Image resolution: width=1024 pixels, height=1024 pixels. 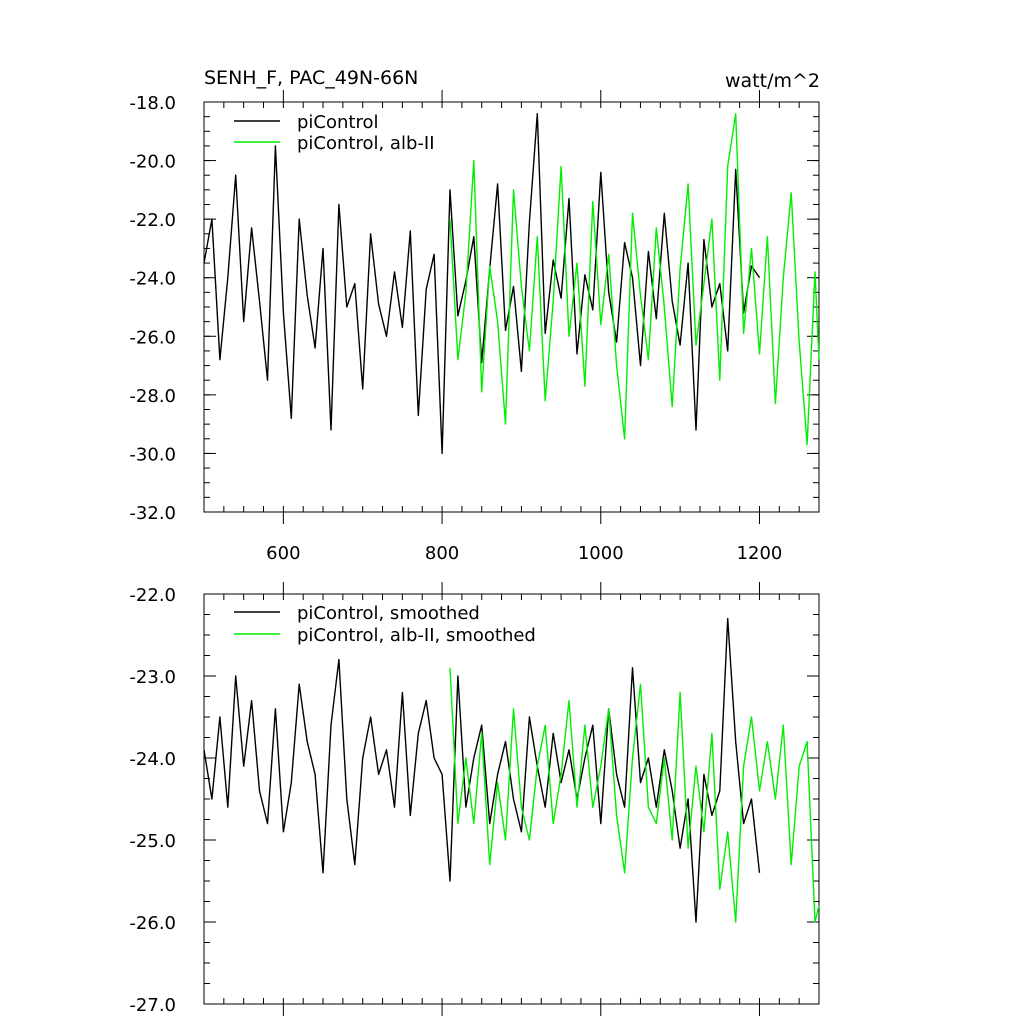 What do you see at coordinates (152, 1005) in the screenshot?
I see `y-tick-label: -27.0` at bounding box center [152, 1005].